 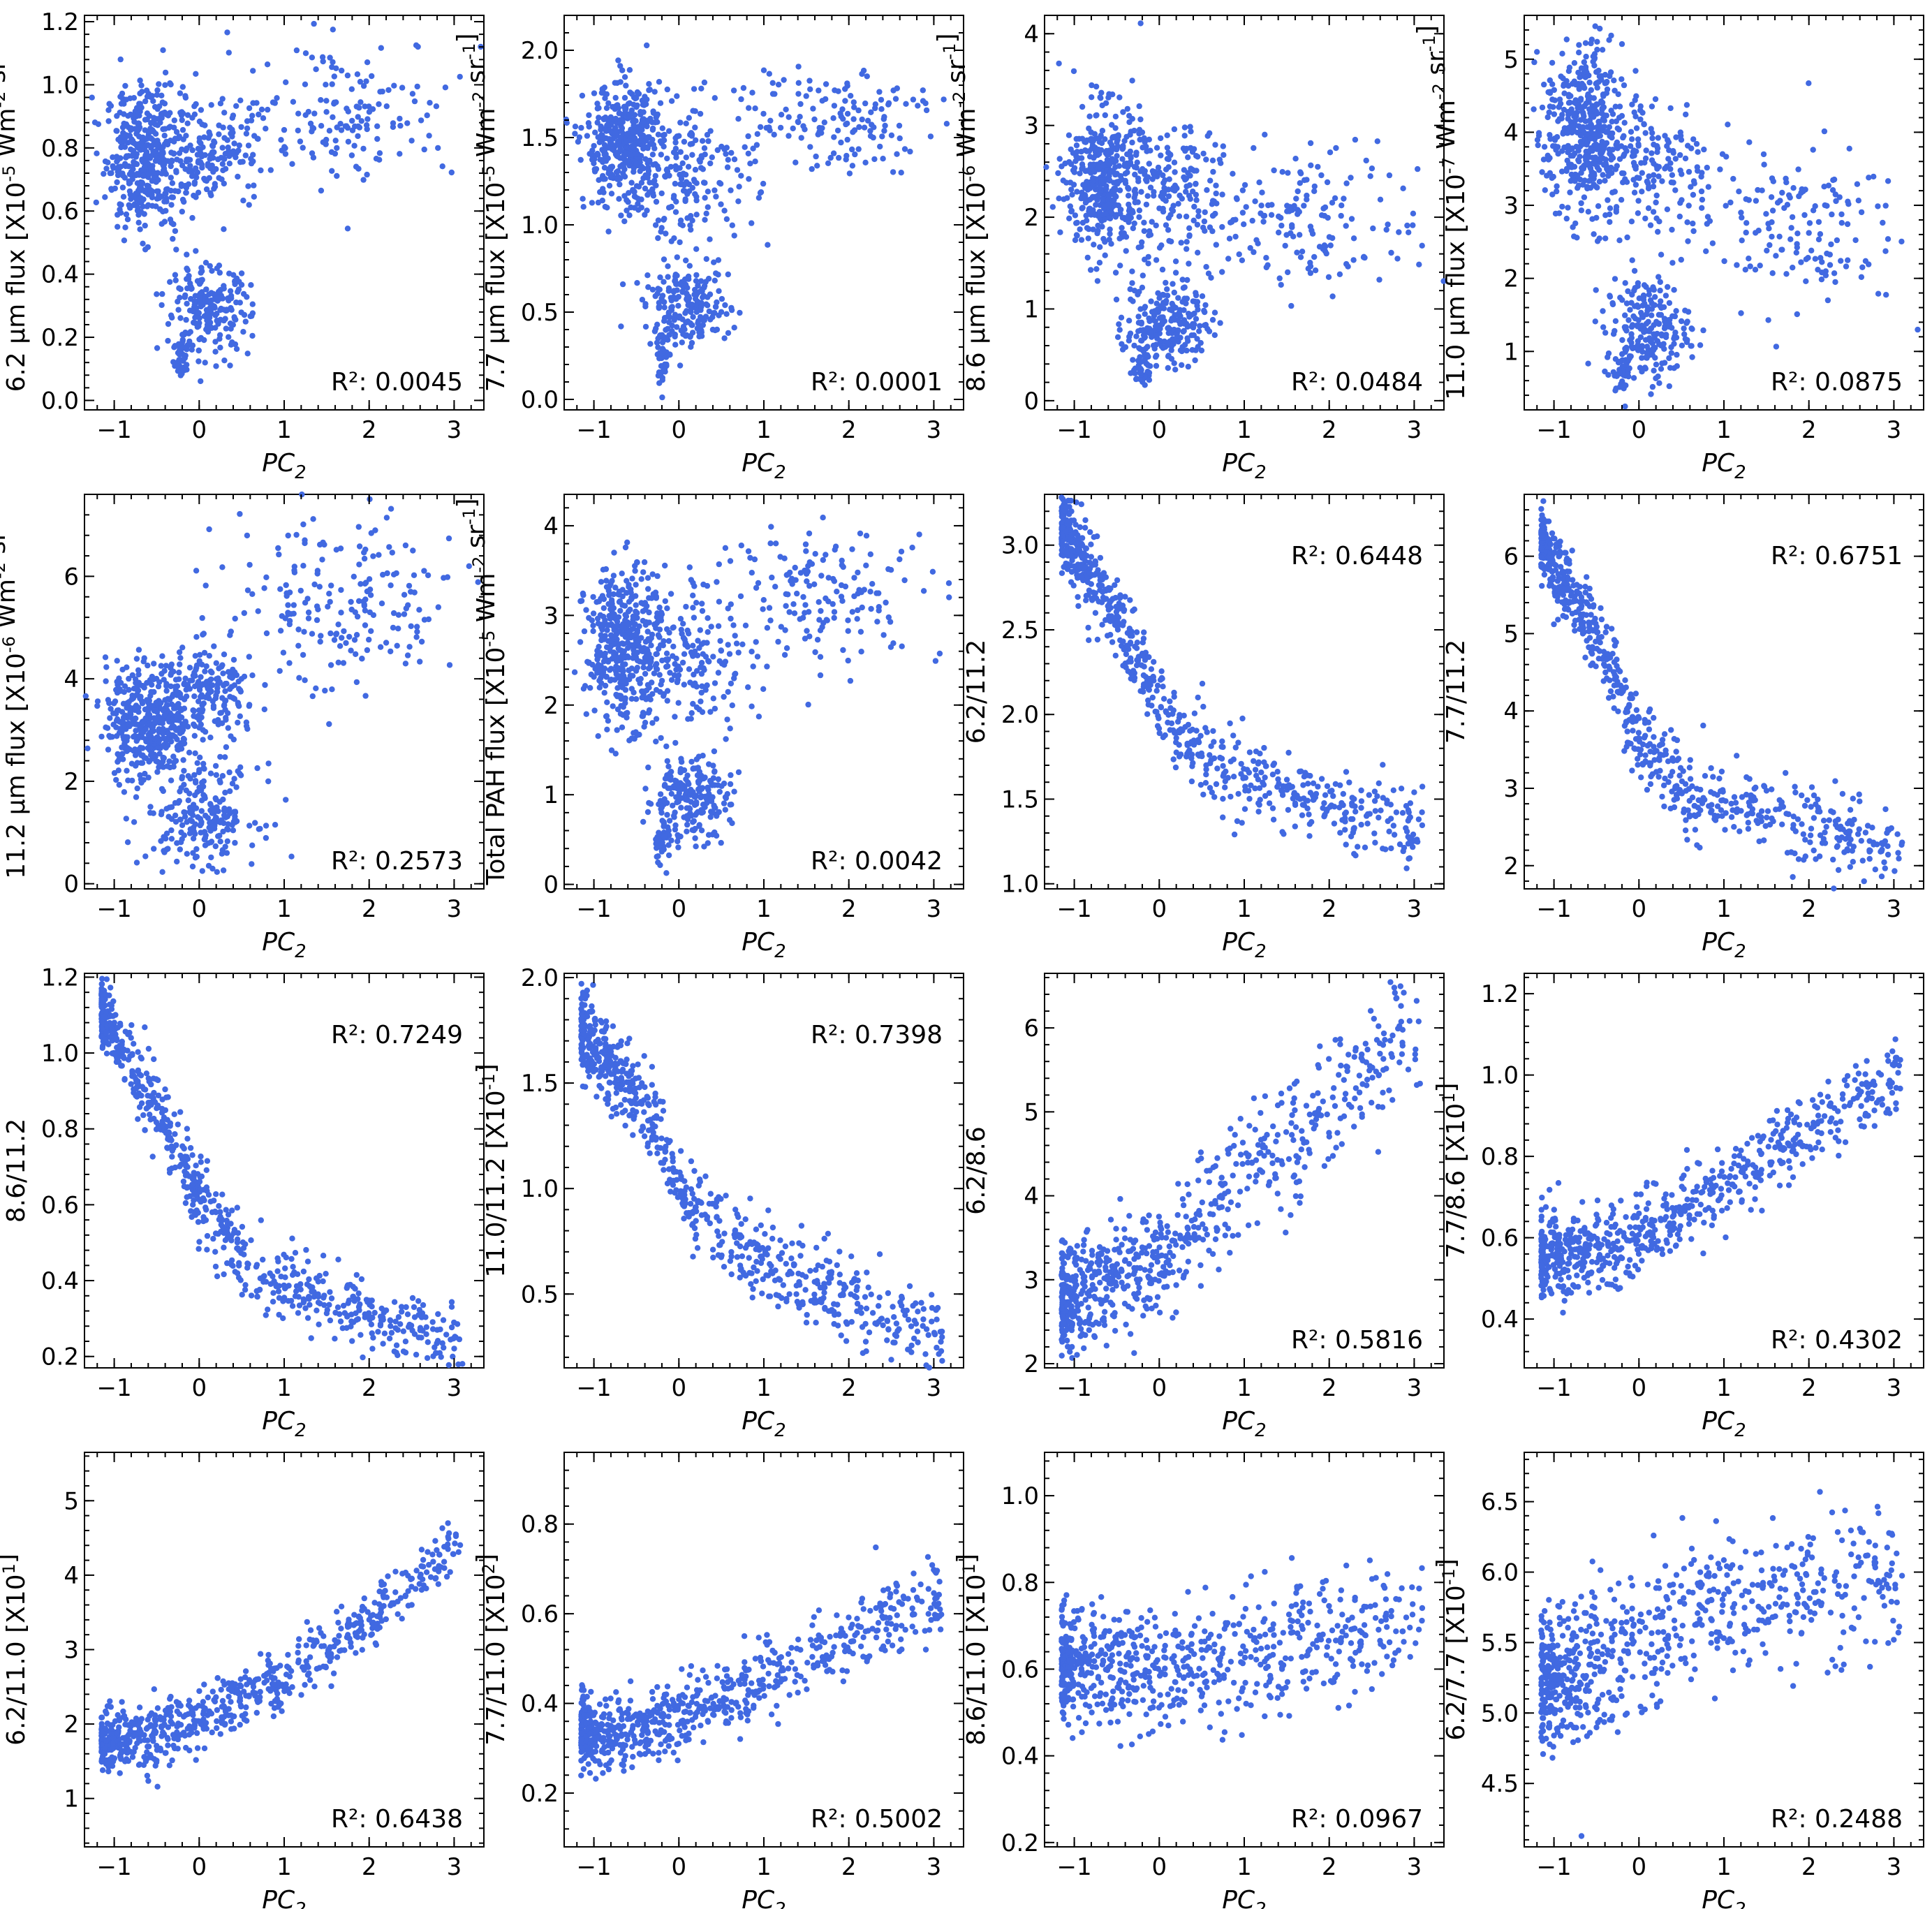 I want to click on data-points, so click(x=757, y=221).